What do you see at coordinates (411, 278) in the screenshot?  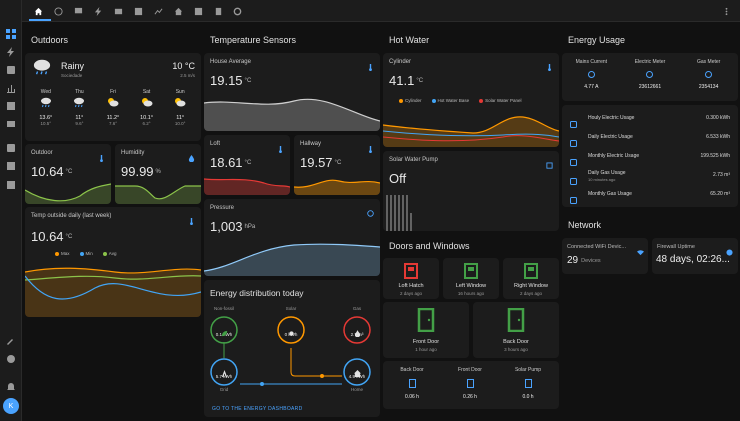 I see `door-window-tile: Loft Hatch 2 days ago` at bounding box center [411, 278].